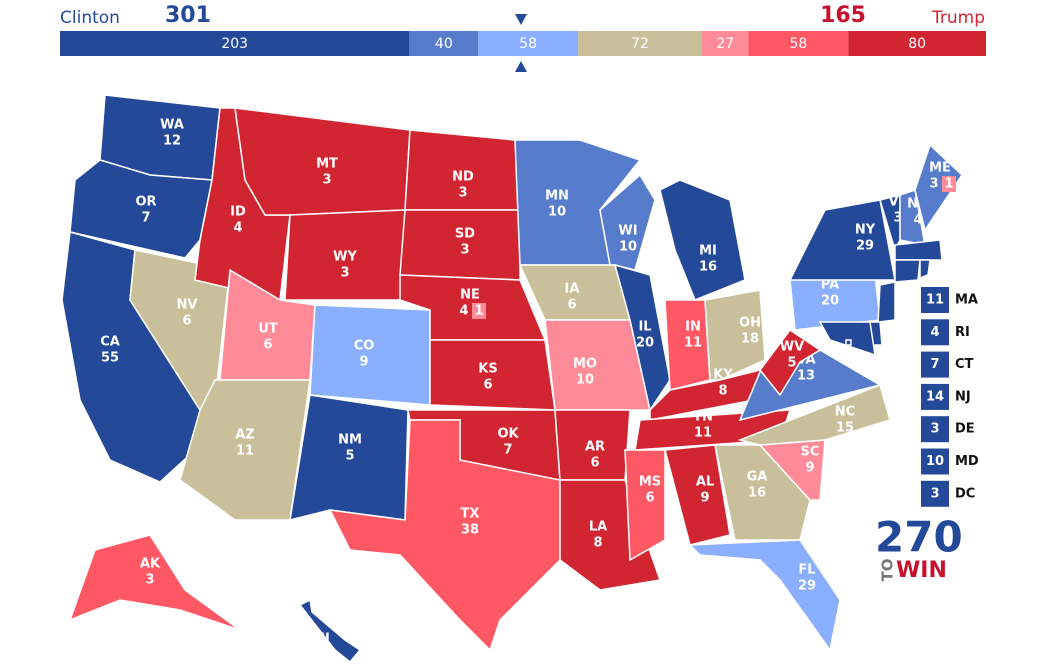 The height and width of the screenshot is (670, 1050). What do you see at coordinates (693, 327) in the screenshot?
I see `state-abbr: IN` at bounding box center [693, 327].